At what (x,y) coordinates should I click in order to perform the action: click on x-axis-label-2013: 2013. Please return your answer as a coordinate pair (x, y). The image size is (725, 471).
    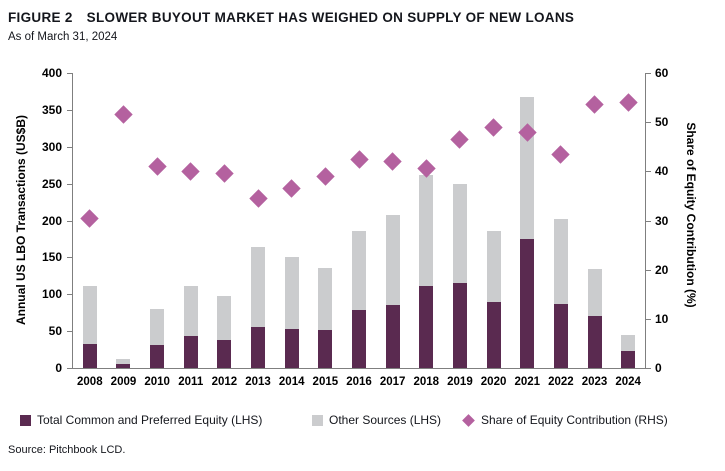
    Looking at the image, I should click on (258, 382).